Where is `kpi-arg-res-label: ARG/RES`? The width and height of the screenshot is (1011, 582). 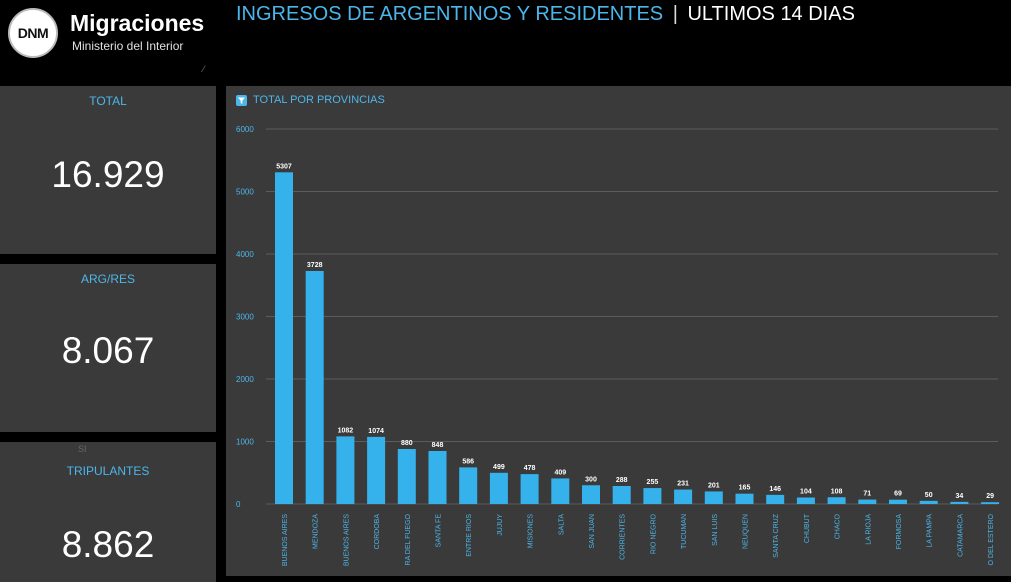 kpi-arg-res-label: ARG/RES is located at coordinates (107, 279).